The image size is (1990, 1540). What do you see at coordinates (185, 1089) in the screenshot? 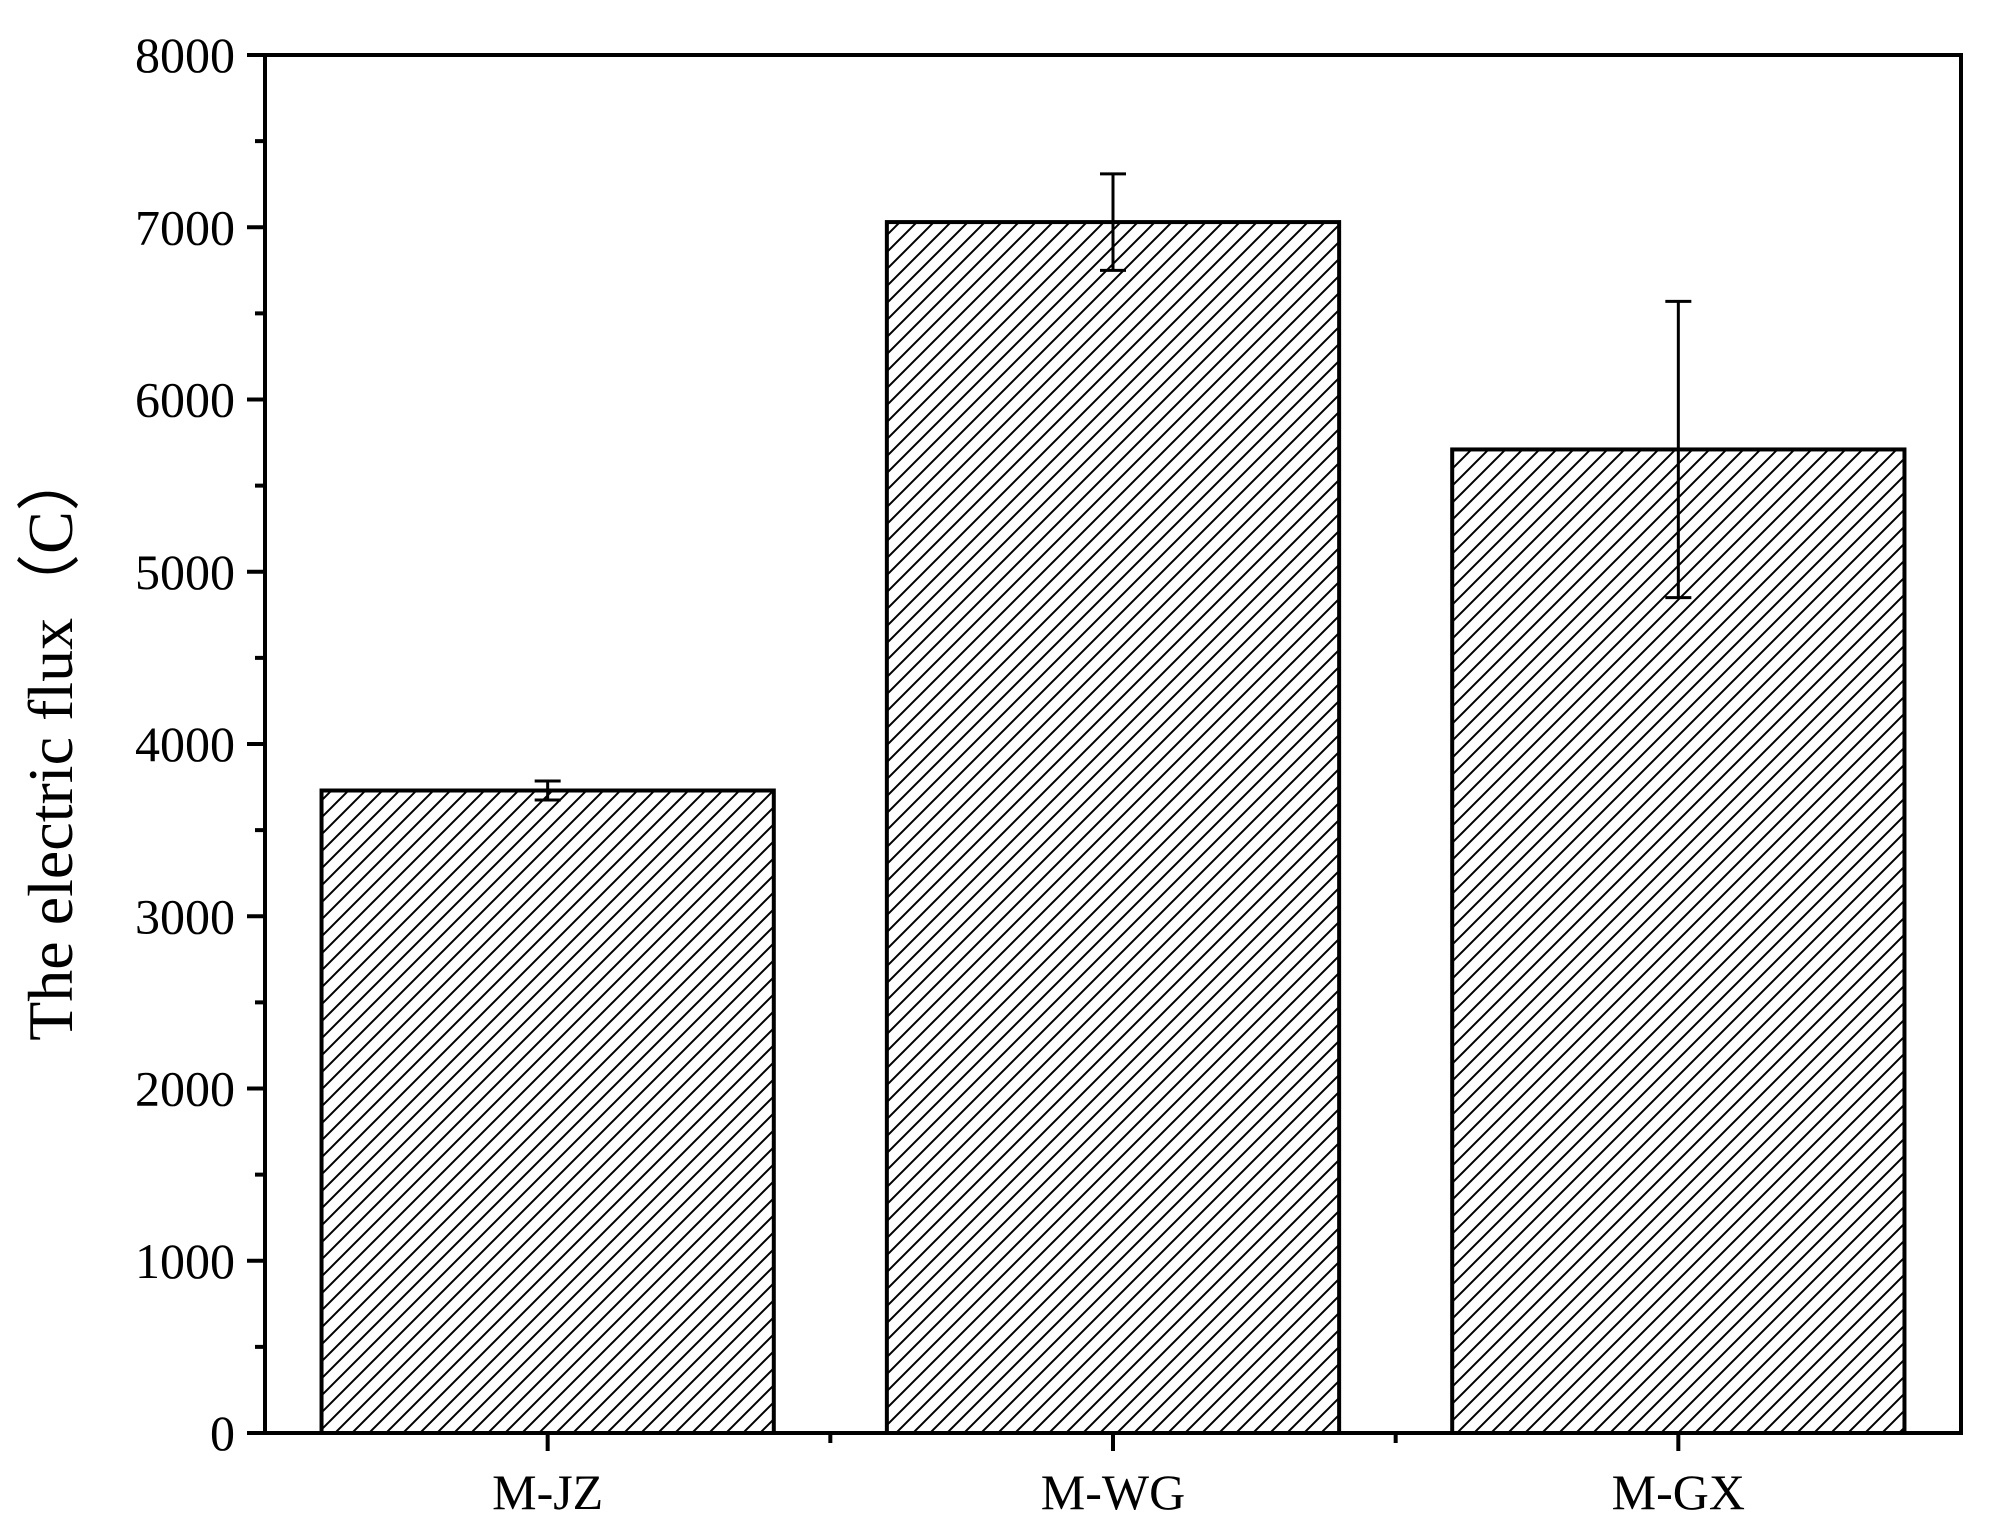
I see `y-tick-label: 2000` at bounding box center [185, 1089].